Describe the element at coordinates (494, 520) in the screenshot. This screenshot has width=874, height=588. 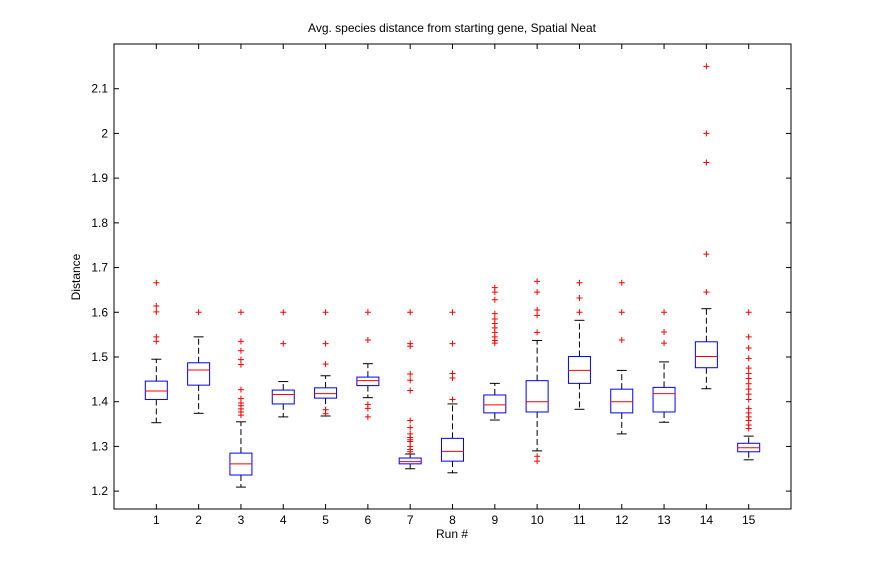
I see `x-tick-label: 9` at that location.